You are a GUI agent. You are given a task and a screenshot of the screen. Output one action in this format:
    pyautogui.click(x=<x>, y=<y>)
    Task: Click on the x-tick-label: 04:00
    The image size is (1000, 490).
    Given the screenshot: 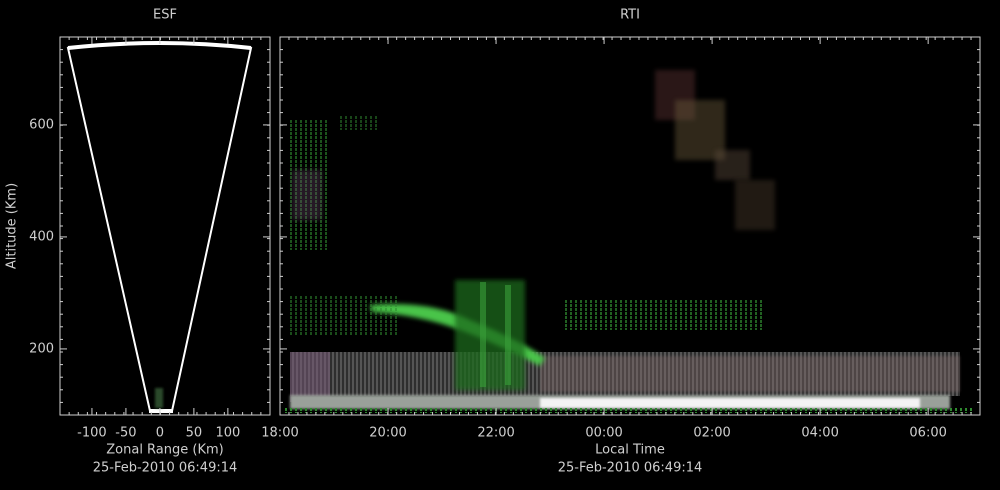 What is the action you would take?
    pyautogui.click(x=819, y=433)
    